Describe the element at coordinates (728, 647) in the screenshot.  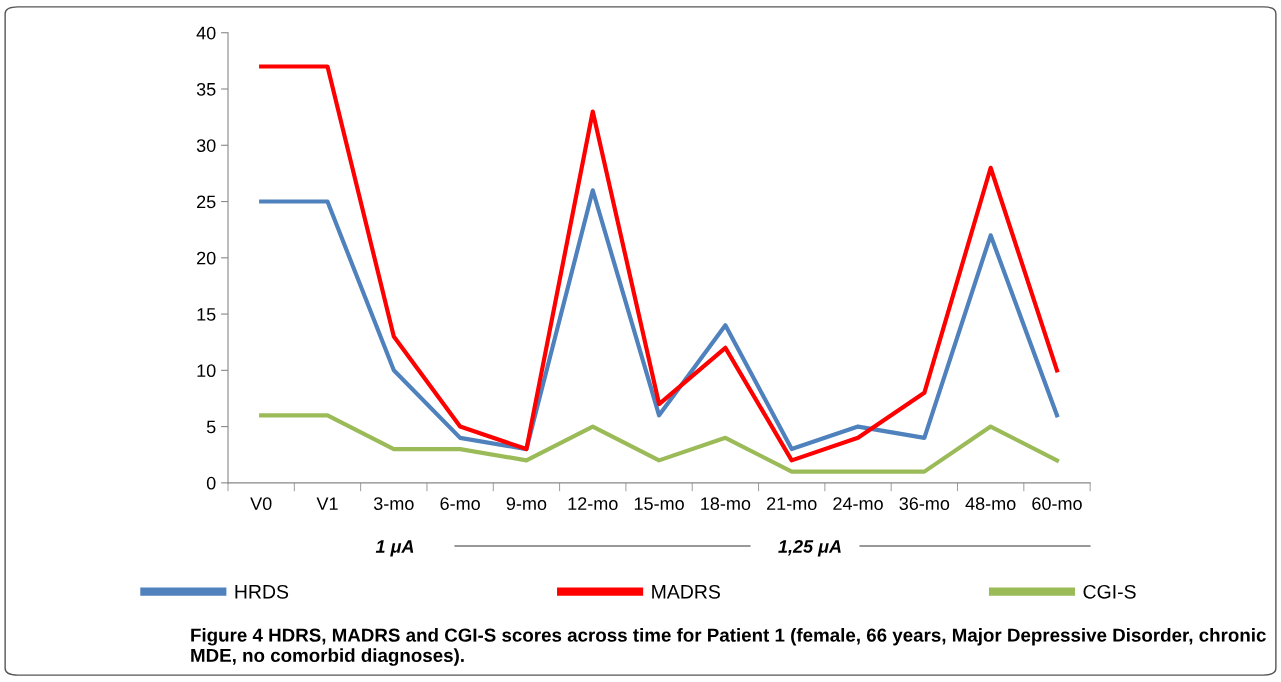
I see `caption: Figure 4 HDRS, MADRS and CGI-S scores across time for Patient 1 (female, 66 years, Major Depressive Disorder, chronic MDE, no comorbid diagnoses).` at that location.